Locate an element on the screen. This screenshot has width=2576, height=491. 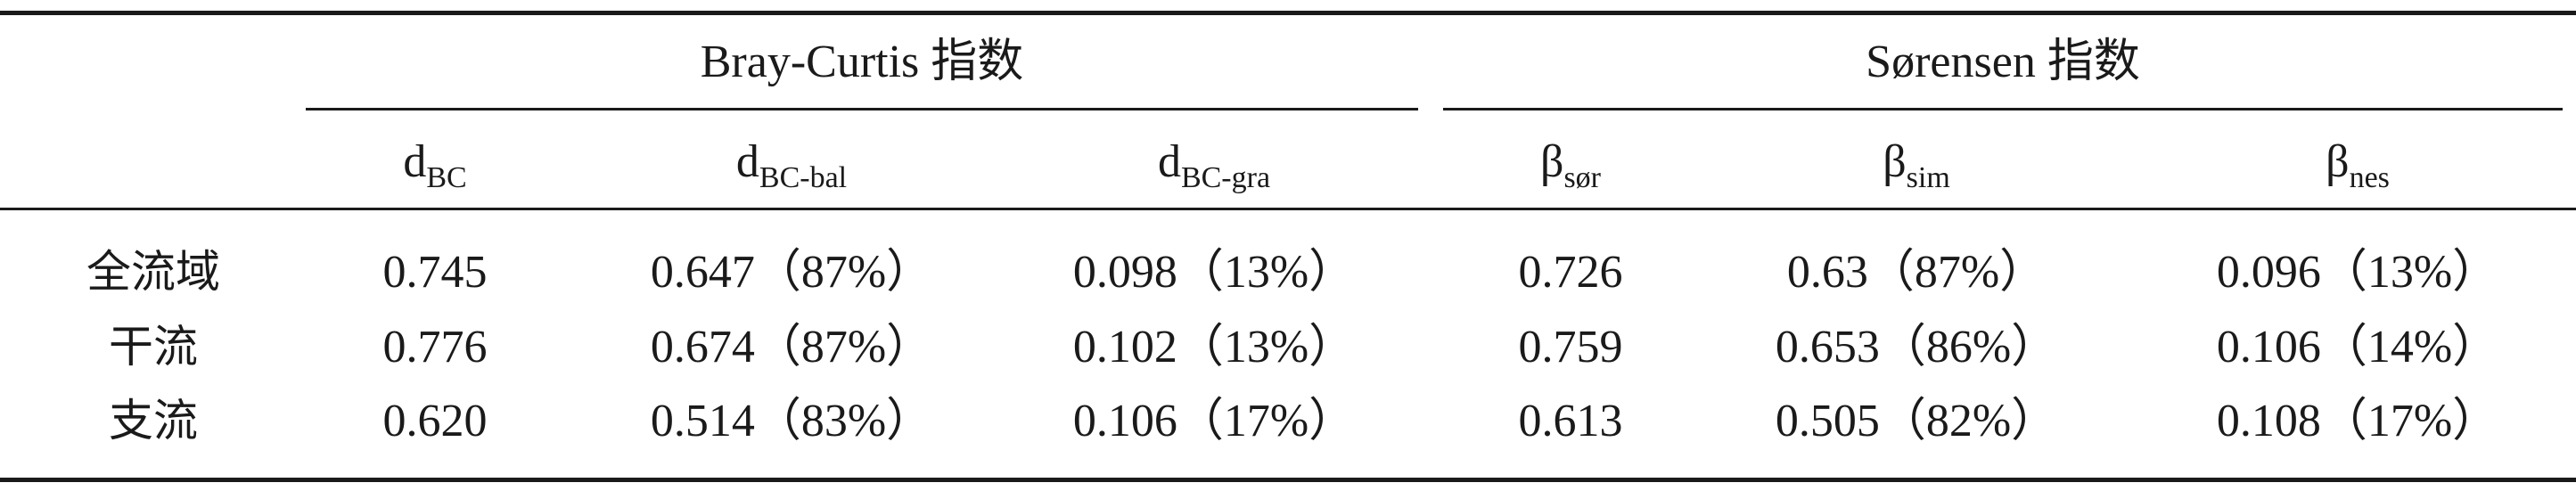
col-header-beta-sor: βsør is located at coordinates (1570, 165).